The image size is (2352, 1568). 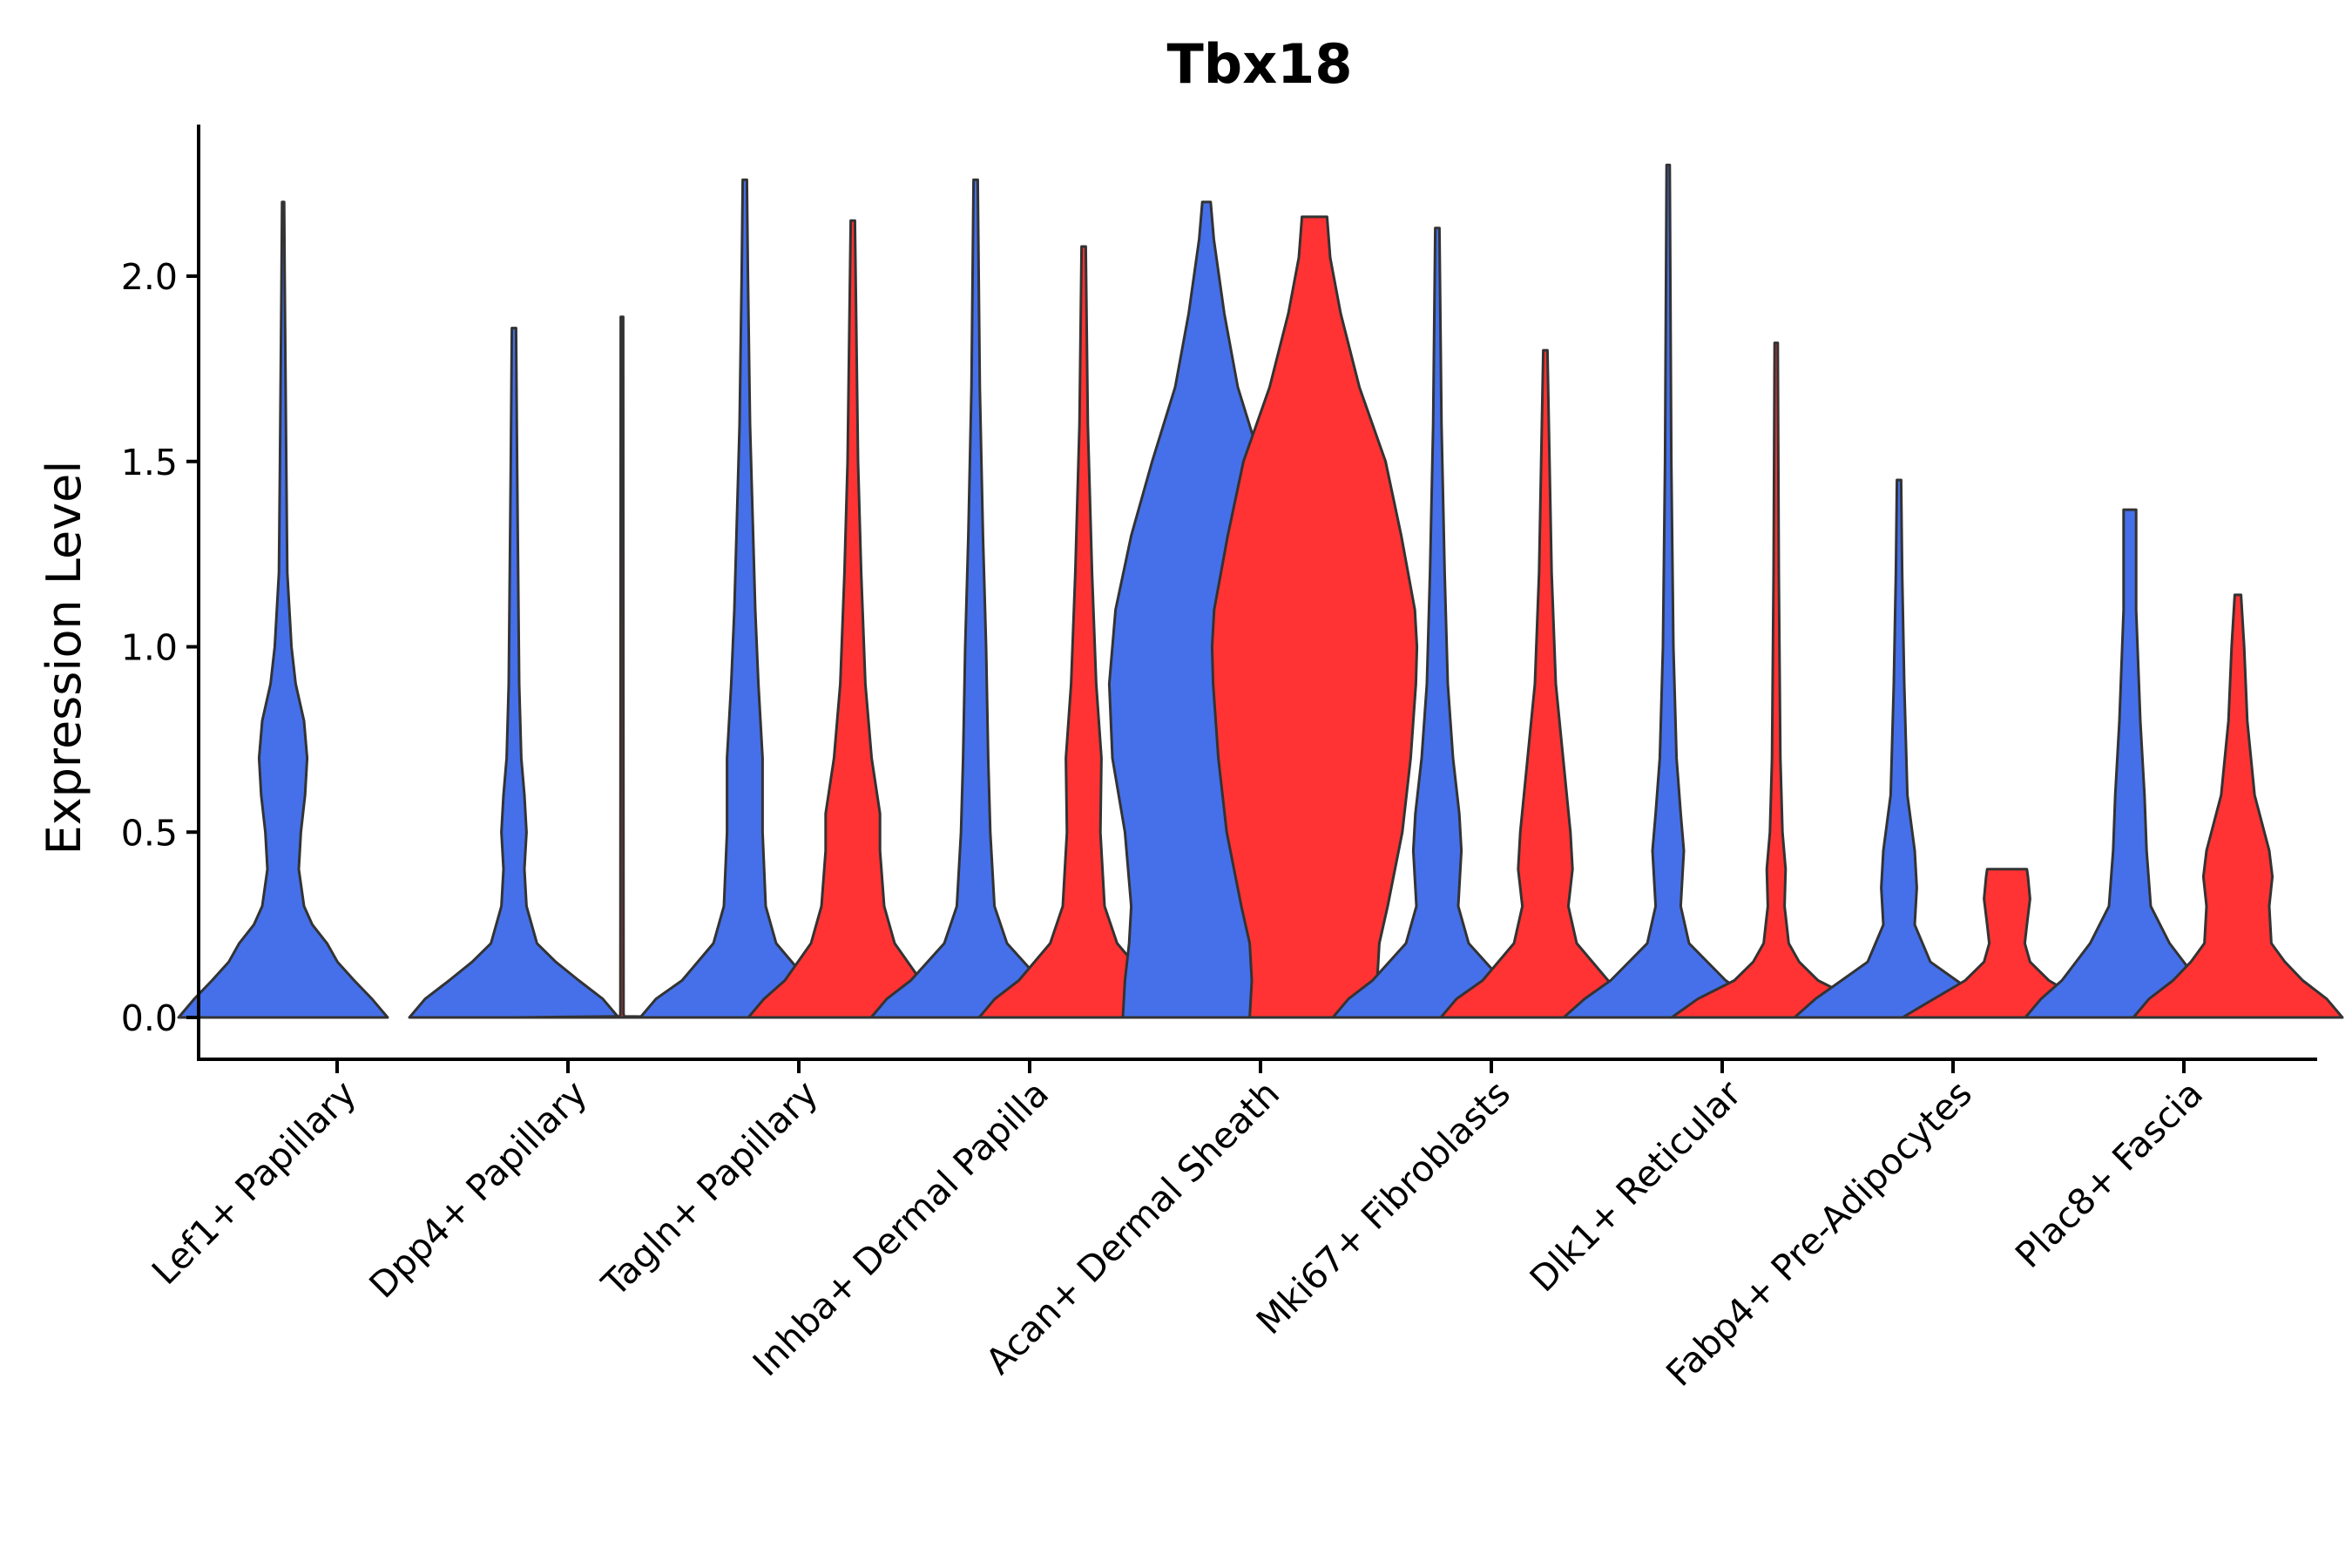 I want to click on y-tick-label: 0.5, so click(x=150, y=833).